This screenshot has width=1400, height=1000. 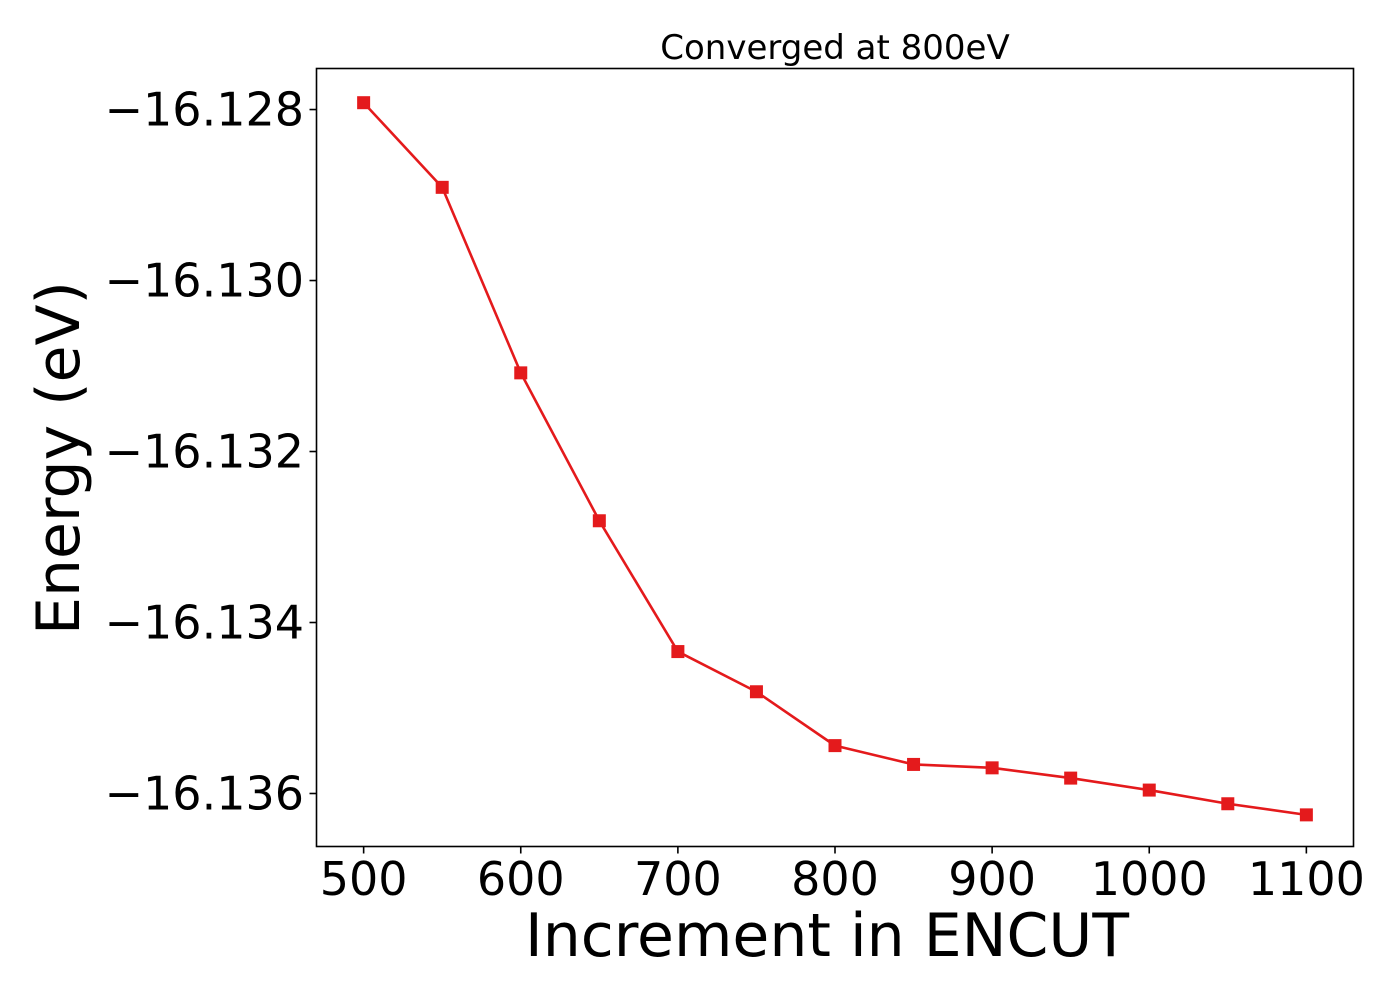 I want to click on x-tick-label: 700, so click(x=678, y=879).